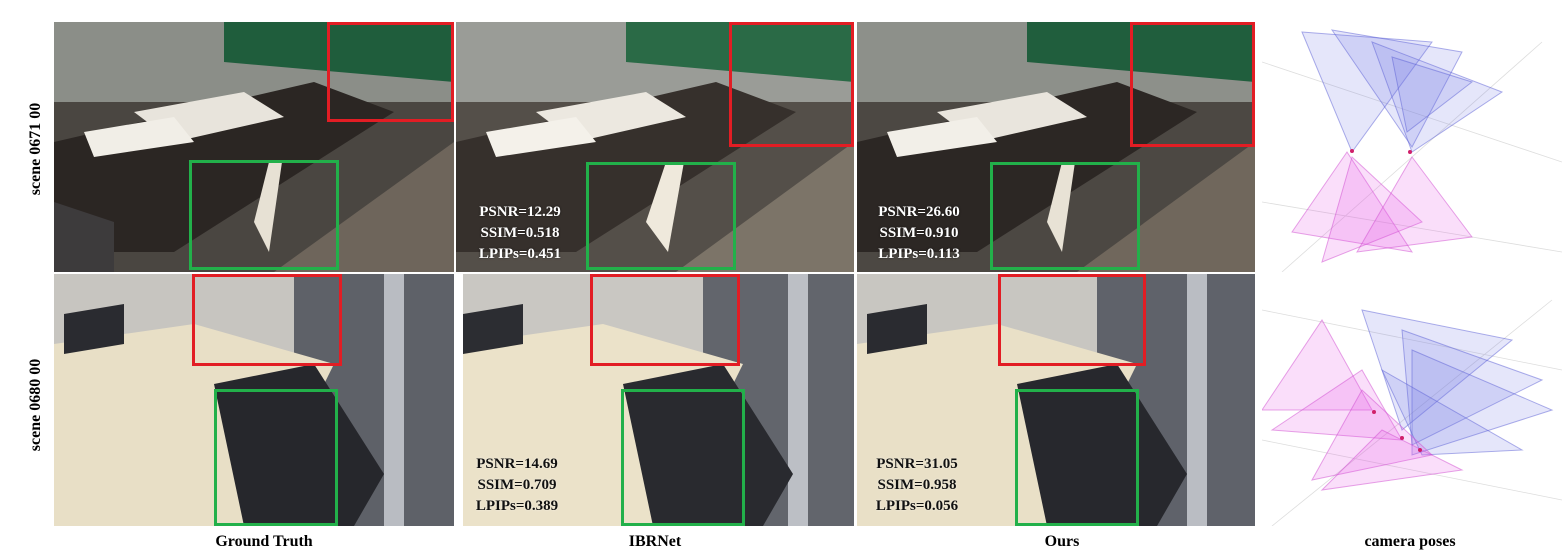 This screenshot has width=1566, height=556. What do you see at coordinates (517, 464) in the screenshot?
I see `psnr-value: PSNR=14.69` at bounding box center [517, 464].